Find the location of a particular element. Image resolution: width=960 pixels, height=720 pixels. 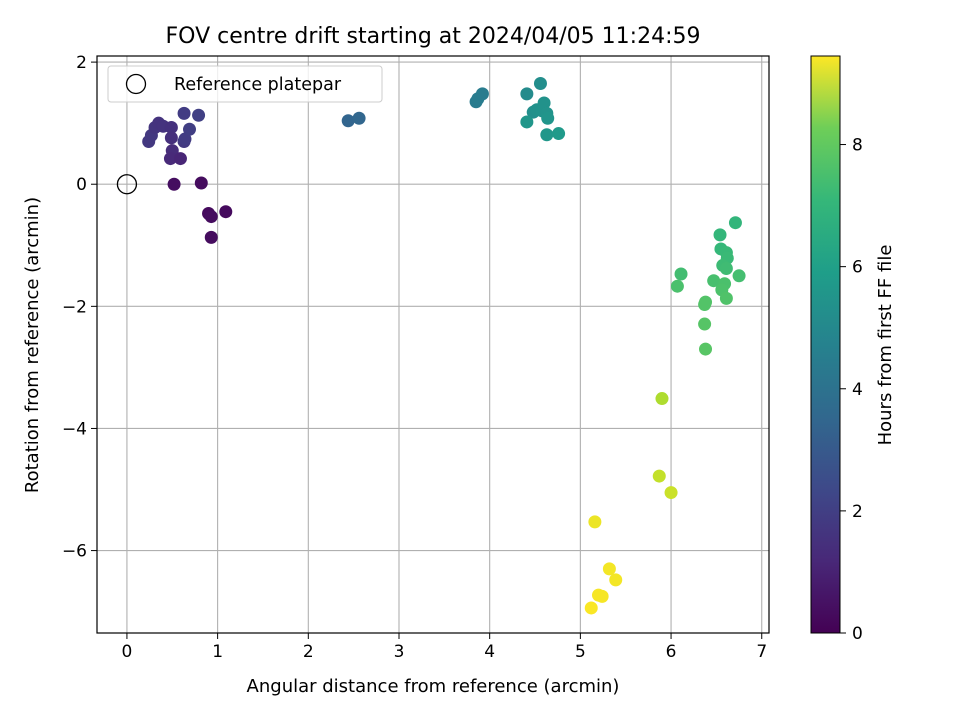

y-axis-ticks: −6 −4 −2 0 2 is located at coordinates (79, 307).